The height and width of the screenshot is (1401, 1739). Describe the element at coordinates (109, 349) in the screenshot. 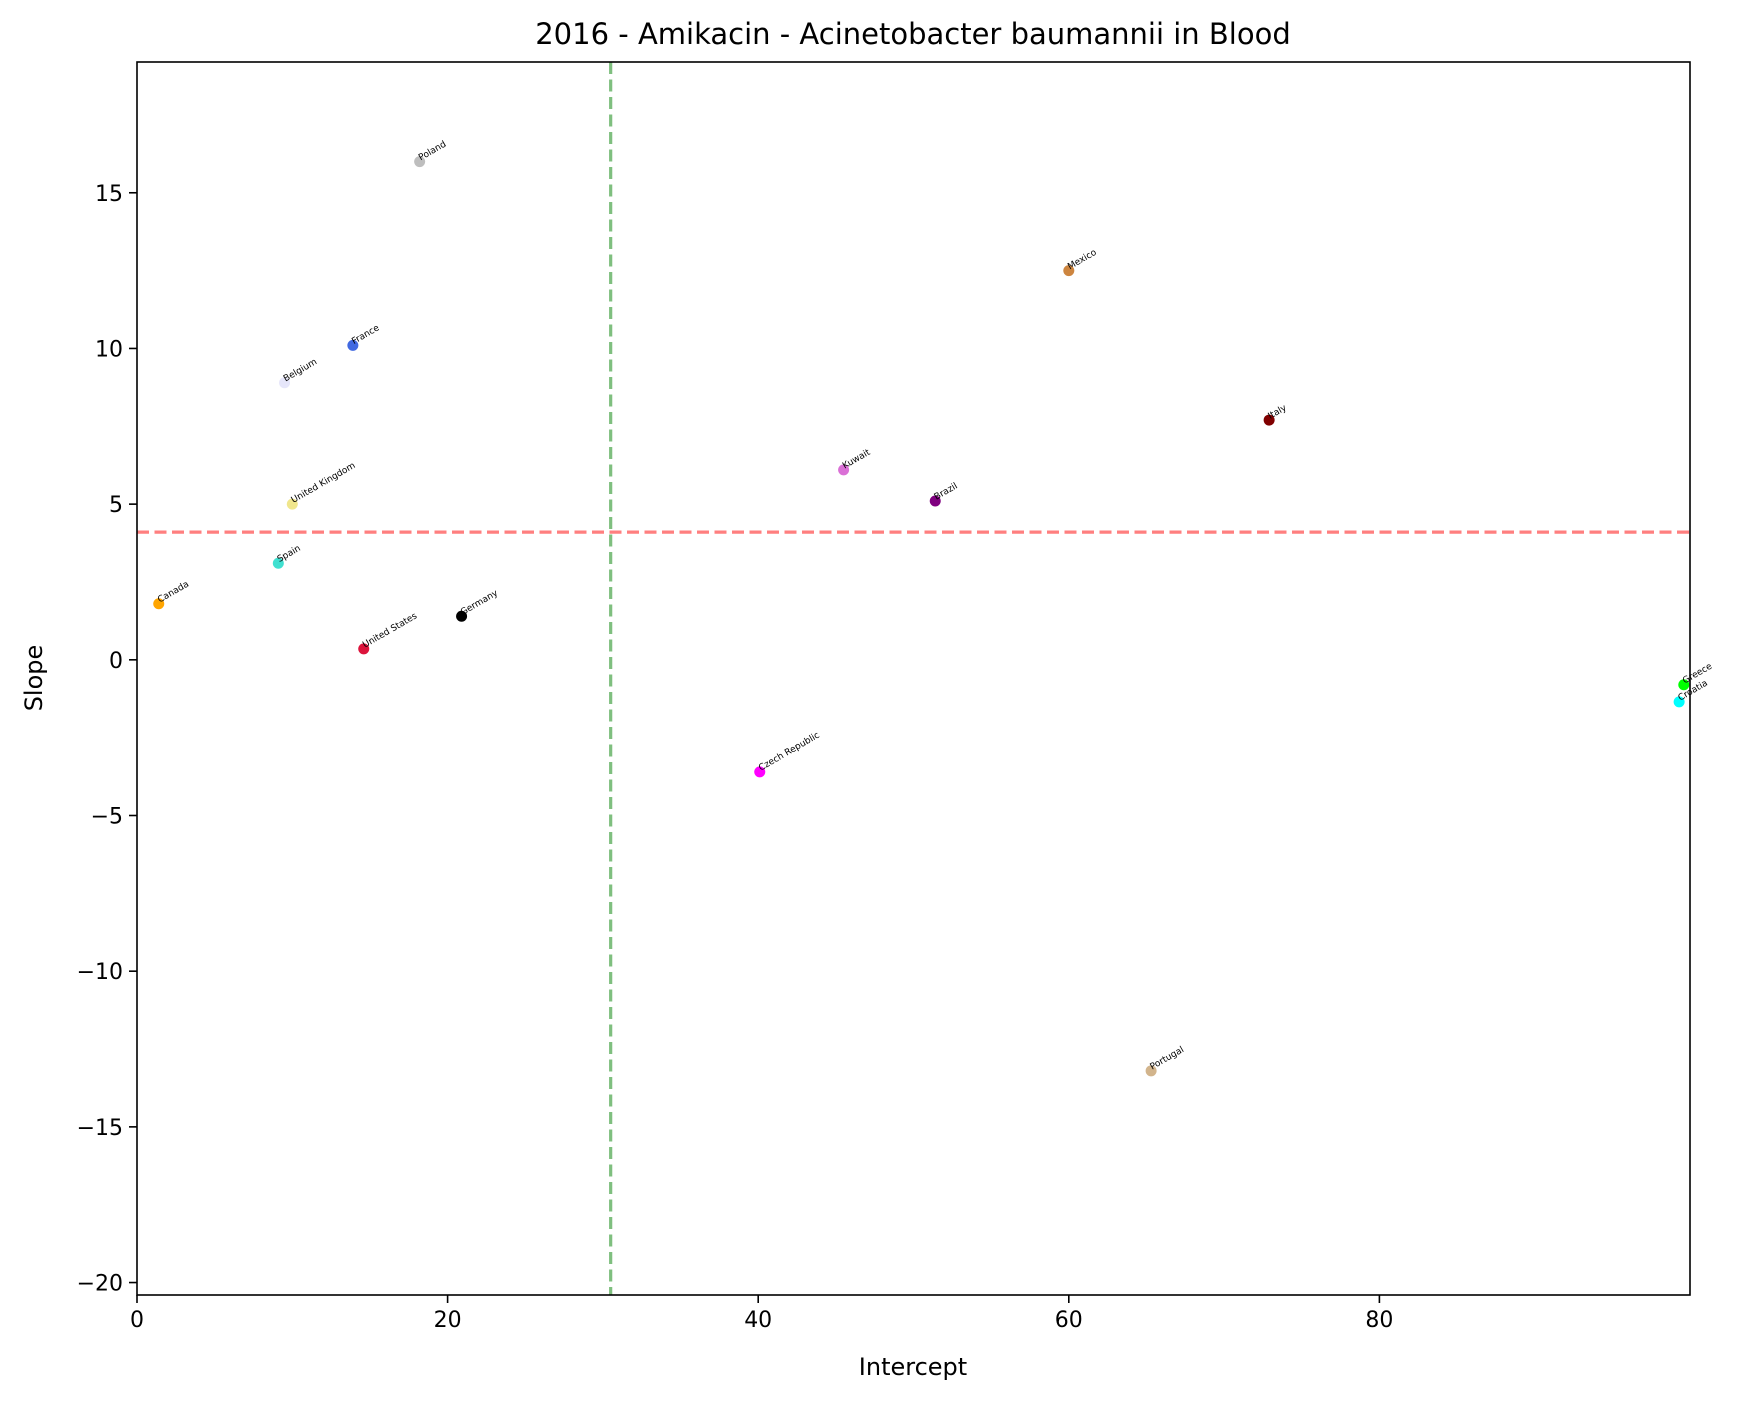

I see `y-tick-label: 10` at that location.